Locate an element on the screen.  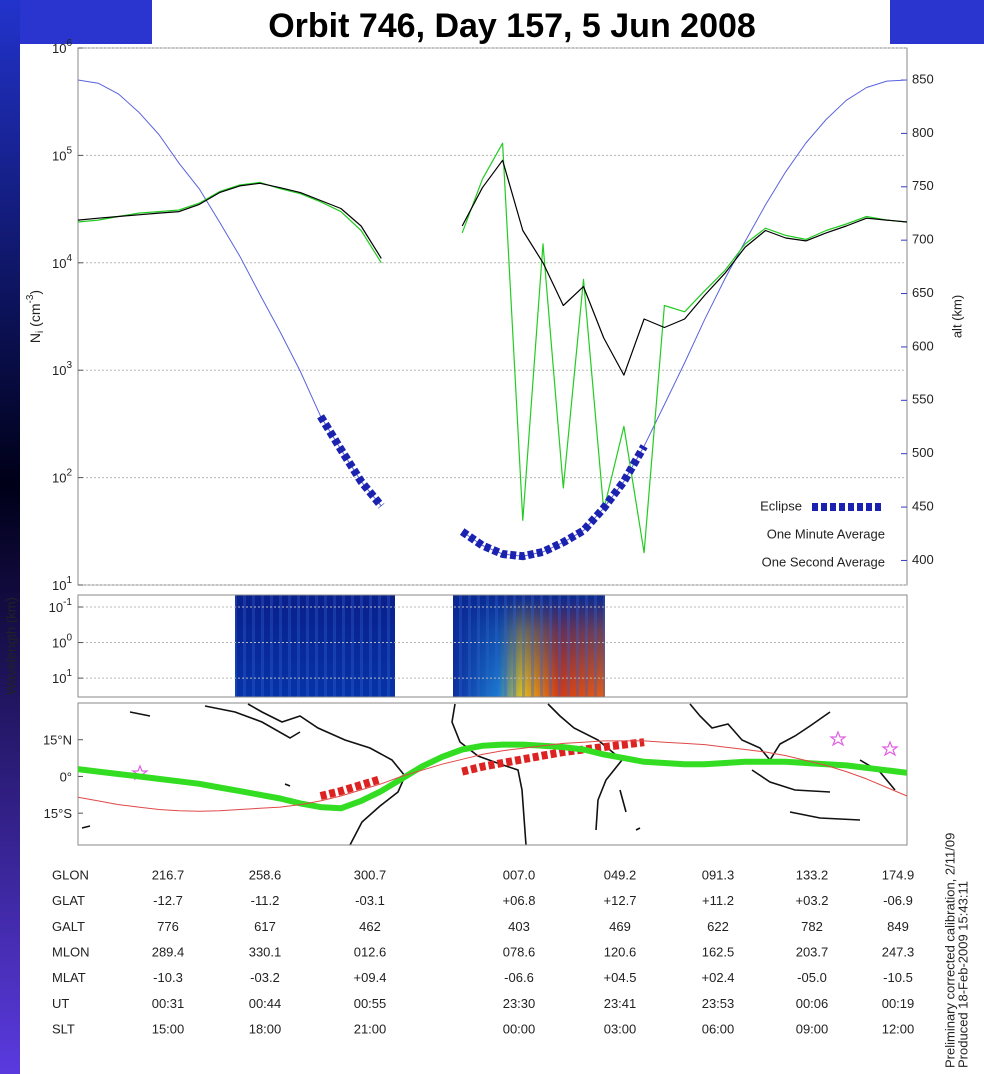
text-part: N is located at coordinates (35, 338).